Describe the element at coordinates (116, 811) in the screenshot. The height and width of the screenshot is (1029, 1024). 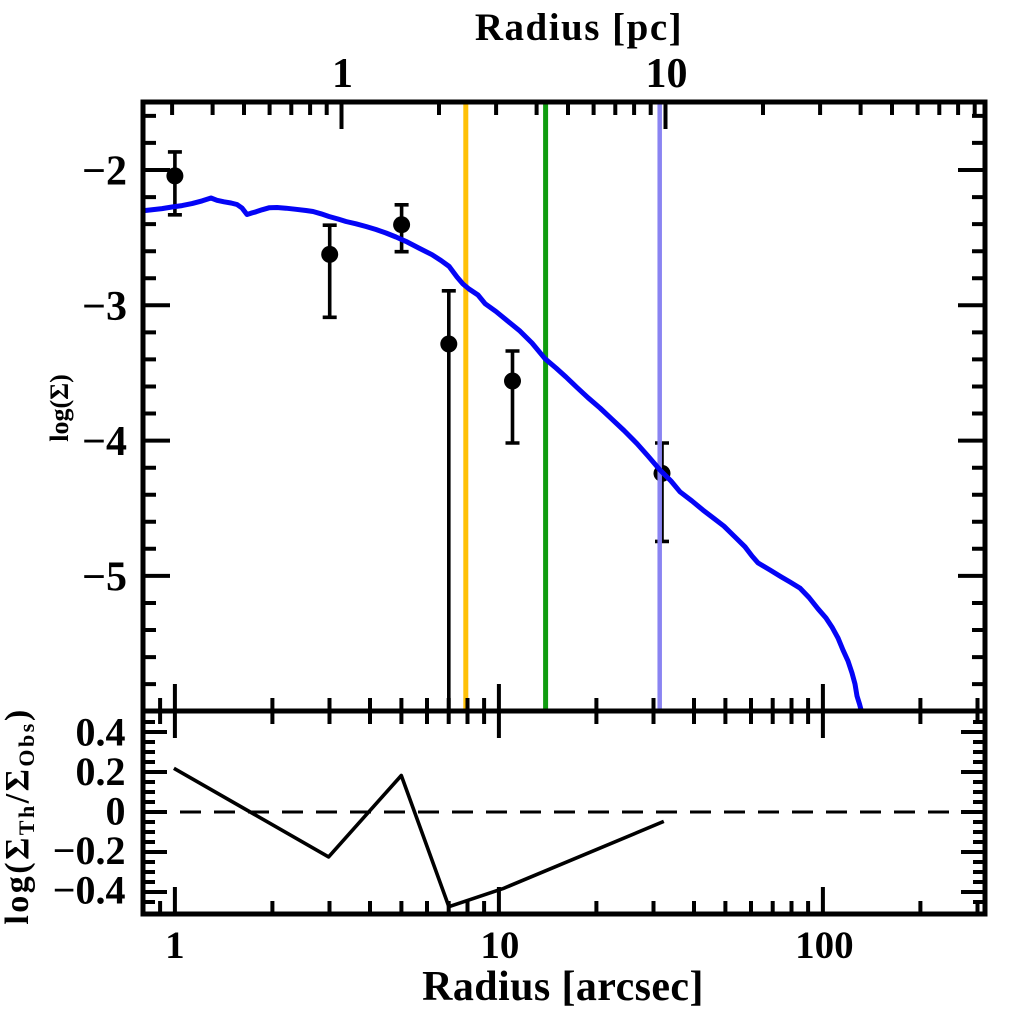
I see `svg-text: 0` at that location.